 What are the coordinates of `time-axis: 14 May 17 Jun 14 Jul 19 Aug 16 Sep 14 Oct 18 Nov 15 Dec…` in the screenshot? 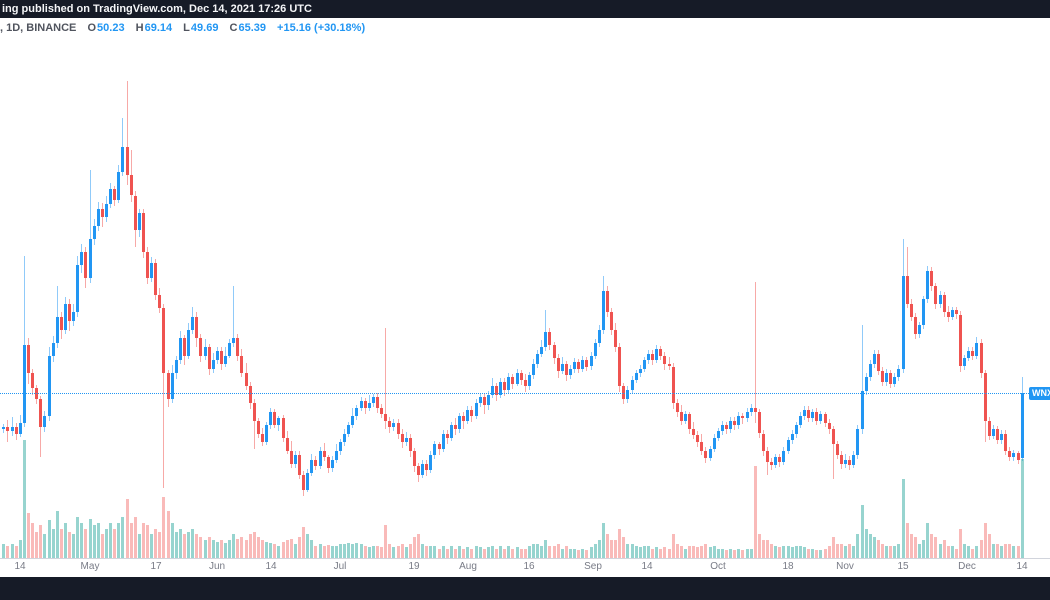 It's located at (525, 569).